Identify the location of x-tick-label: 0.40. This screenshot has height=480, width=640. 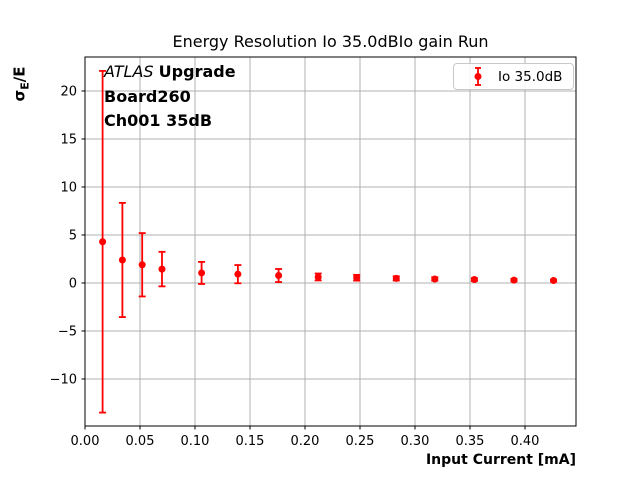
(524, 441).